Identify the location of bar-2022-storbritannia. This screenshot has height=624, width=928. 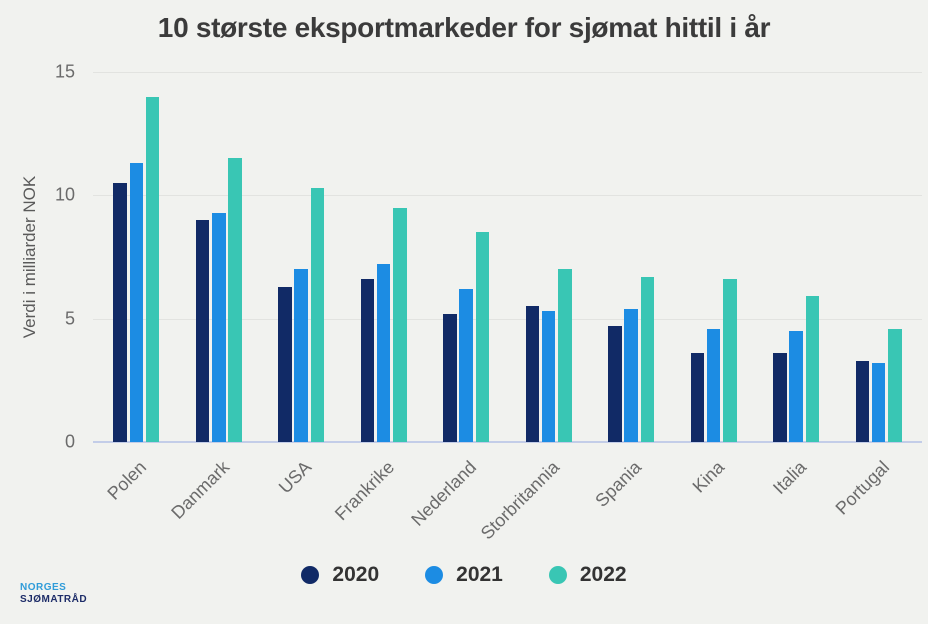
(565, 355).